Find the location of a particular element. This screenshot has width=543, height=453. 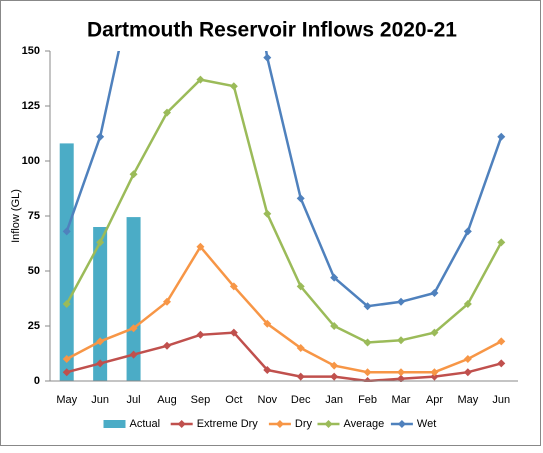

x-tick-label: Mar is located at coordinates (401, 400).